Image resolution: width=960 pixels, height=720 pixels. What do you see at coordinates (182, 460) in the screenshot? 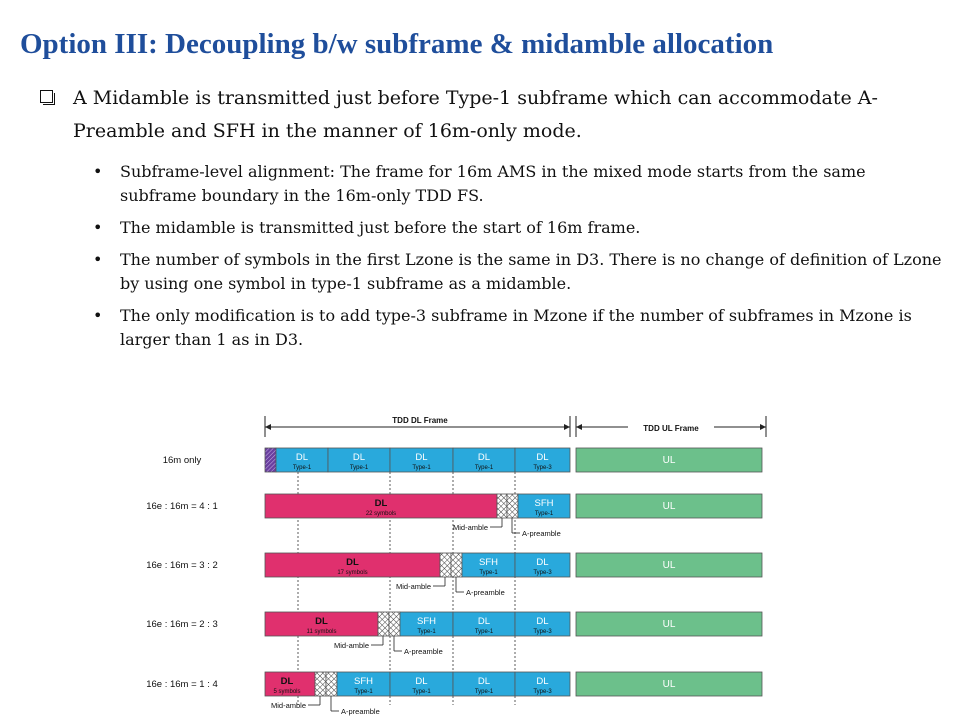
I see `row-label: 16m only` at bounding box center [182, 460].